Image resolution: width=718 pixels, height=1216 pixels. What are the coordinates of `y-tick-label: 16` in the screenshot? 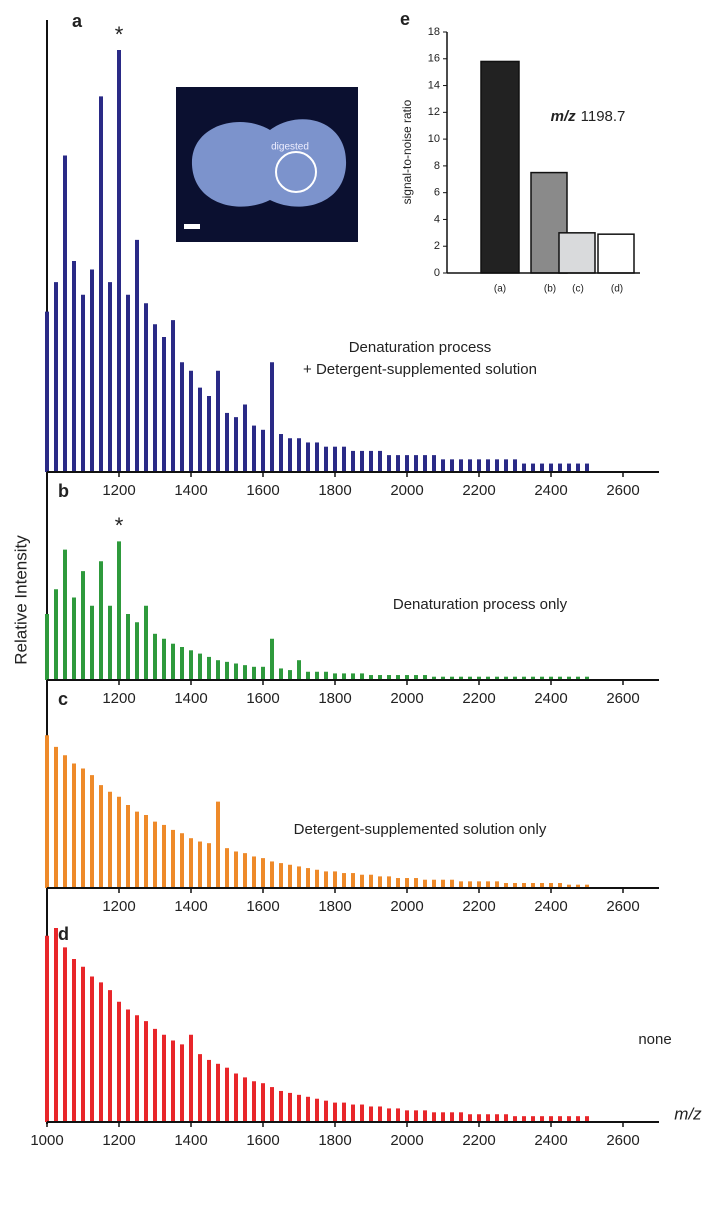 It's located at (434, 59).